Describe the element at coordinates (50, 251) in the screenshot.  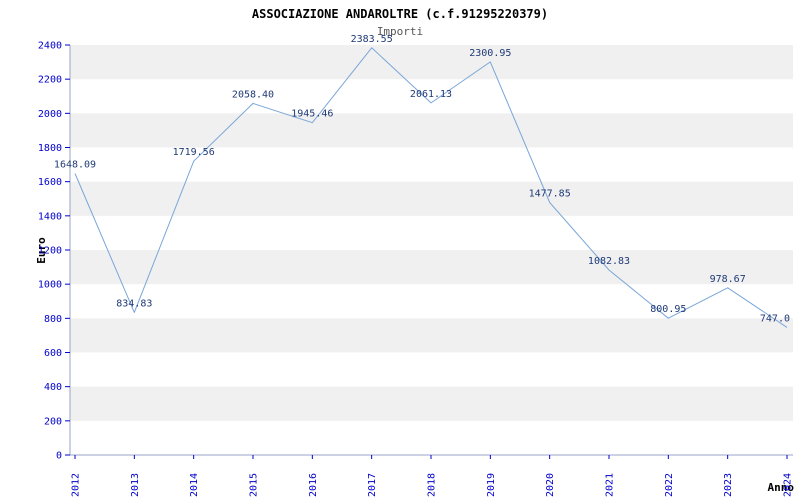
I see `y-tick-label: 1200` at that location.